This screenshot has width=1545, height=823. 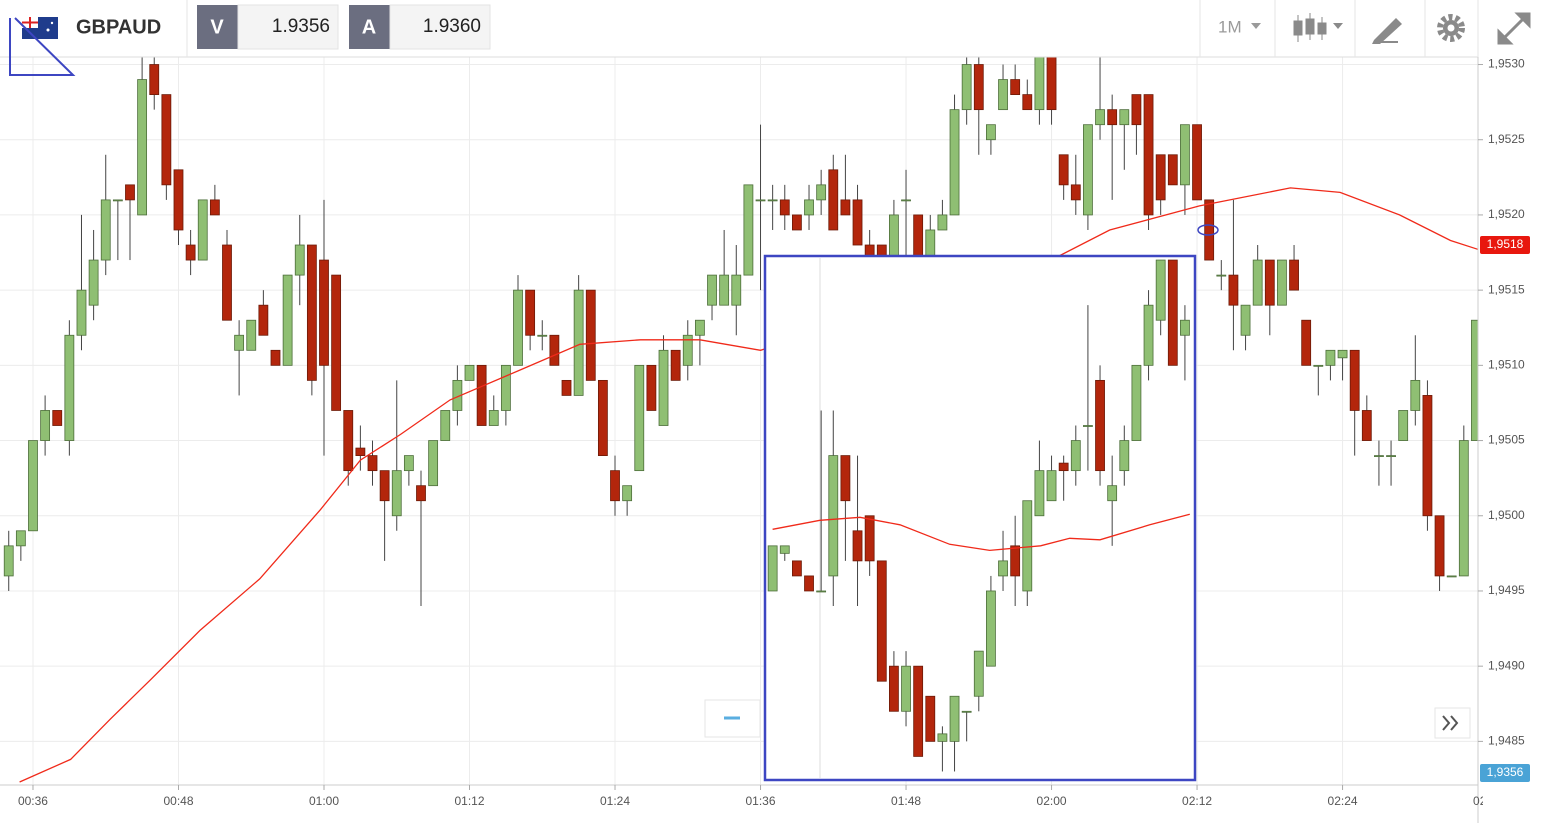 I want to click on buy-button: A 1.9360, so click(x=420, y=27).